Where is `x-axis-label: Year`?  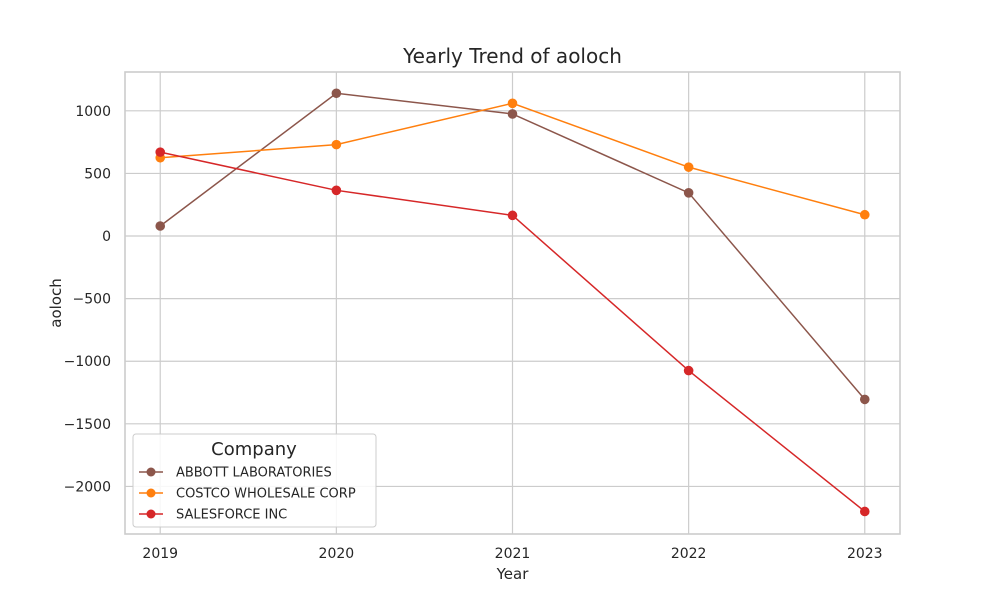 x-axis-label: Year is located at coordinates (513, 574).